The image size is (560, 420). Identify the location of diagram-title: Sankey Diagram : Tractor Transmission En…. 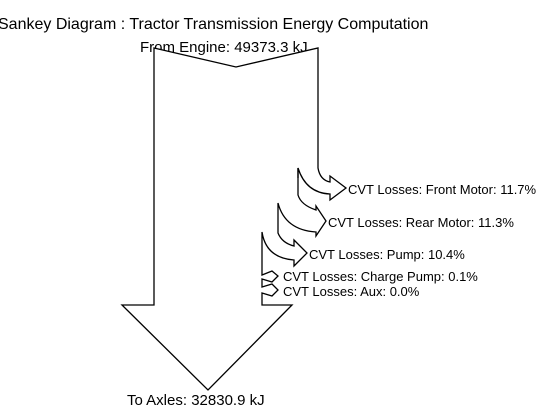
(214, 24).